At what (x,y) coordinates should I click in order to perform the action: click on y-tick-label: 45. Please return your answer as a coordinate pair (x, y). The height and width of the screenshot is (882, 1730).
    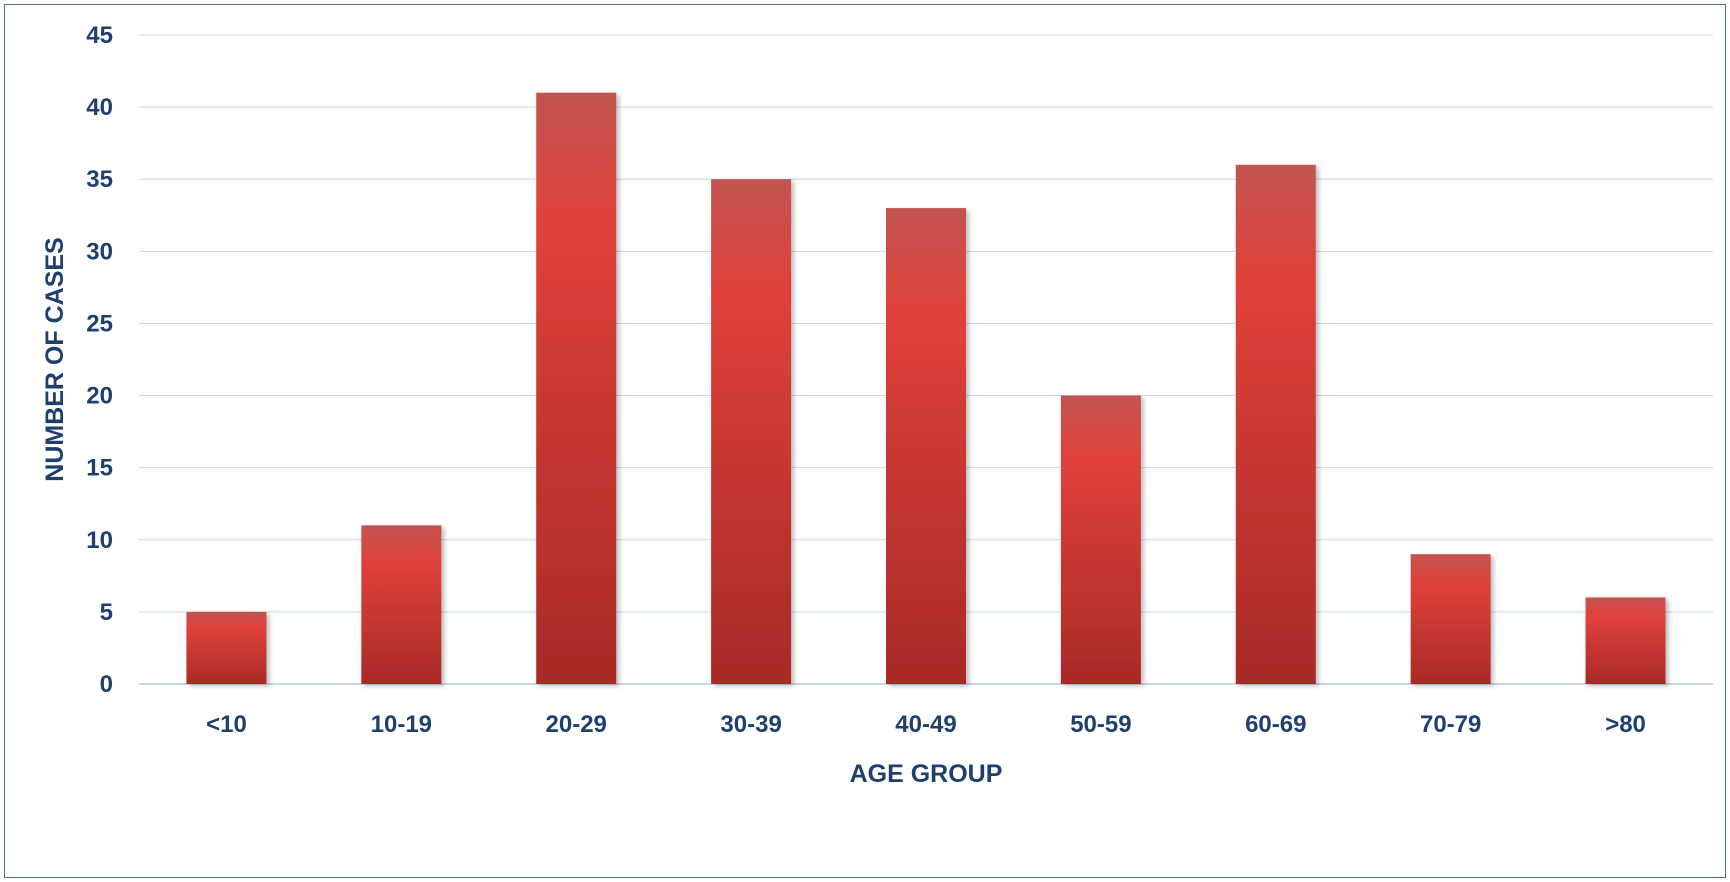
    Looking at the image, I should click on (99, 35).